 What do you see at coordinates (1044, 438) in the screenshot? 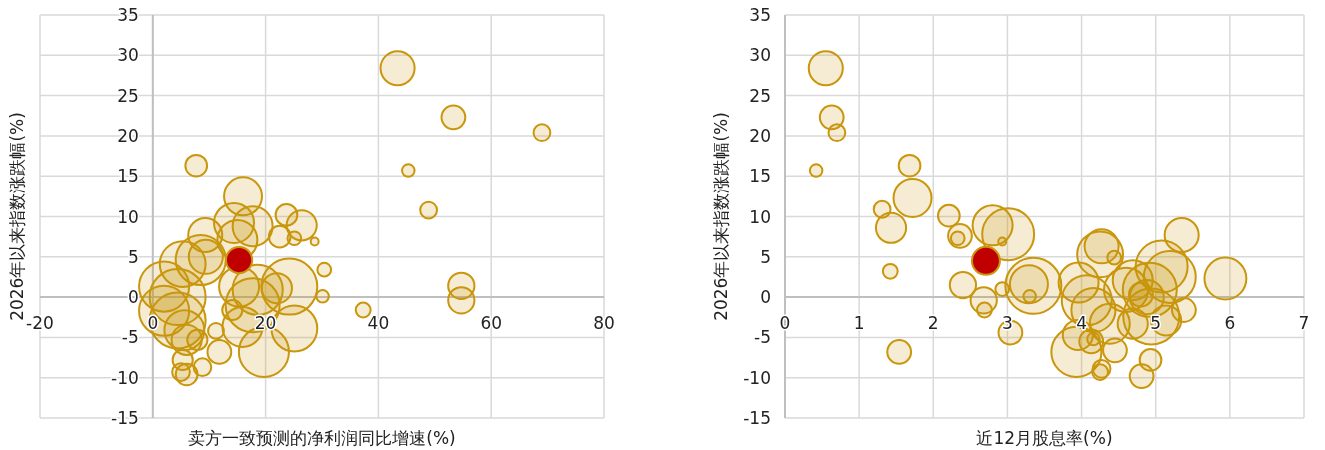
I see `x-axis-title: 近12月股息率(%)` at bounding box center [1044, 438].